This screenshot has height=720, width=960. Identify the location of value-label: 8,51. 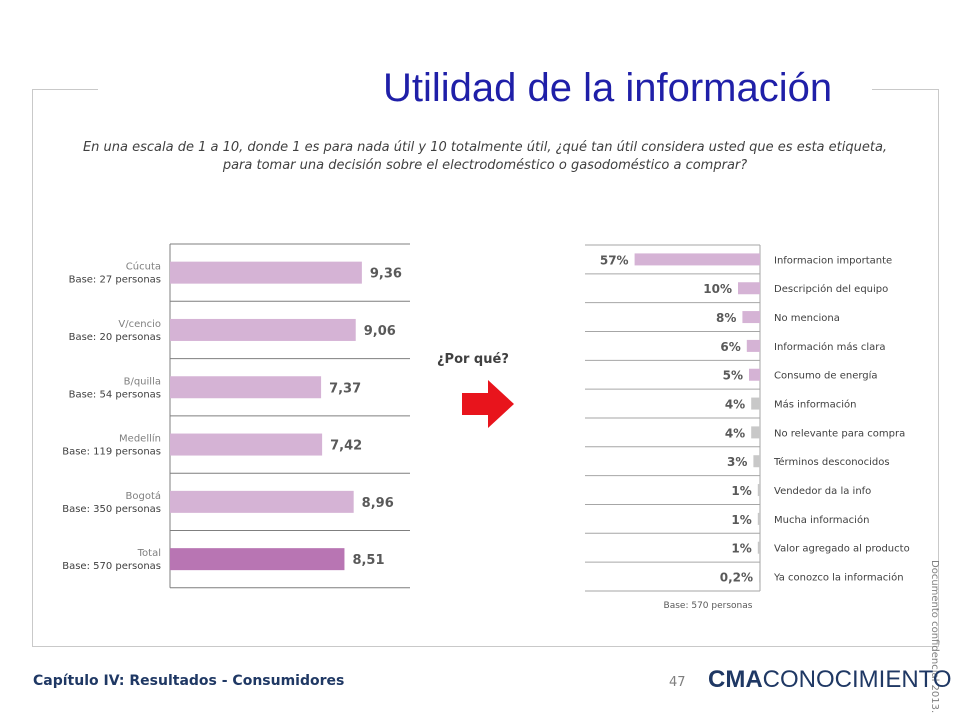
(368, 560).